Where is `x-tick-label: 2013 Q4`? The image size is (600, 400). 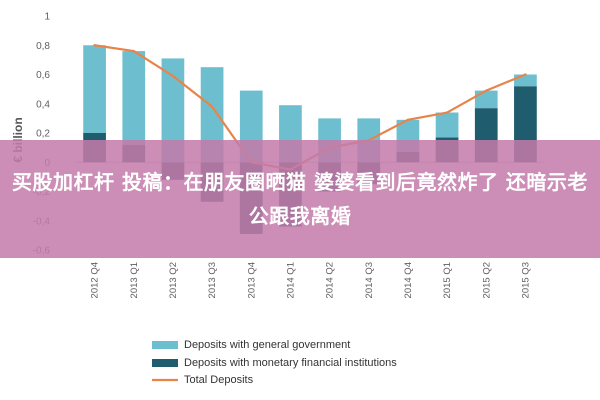 x-tick-label: 2013 Q4 is located at coordinates (251, 280).